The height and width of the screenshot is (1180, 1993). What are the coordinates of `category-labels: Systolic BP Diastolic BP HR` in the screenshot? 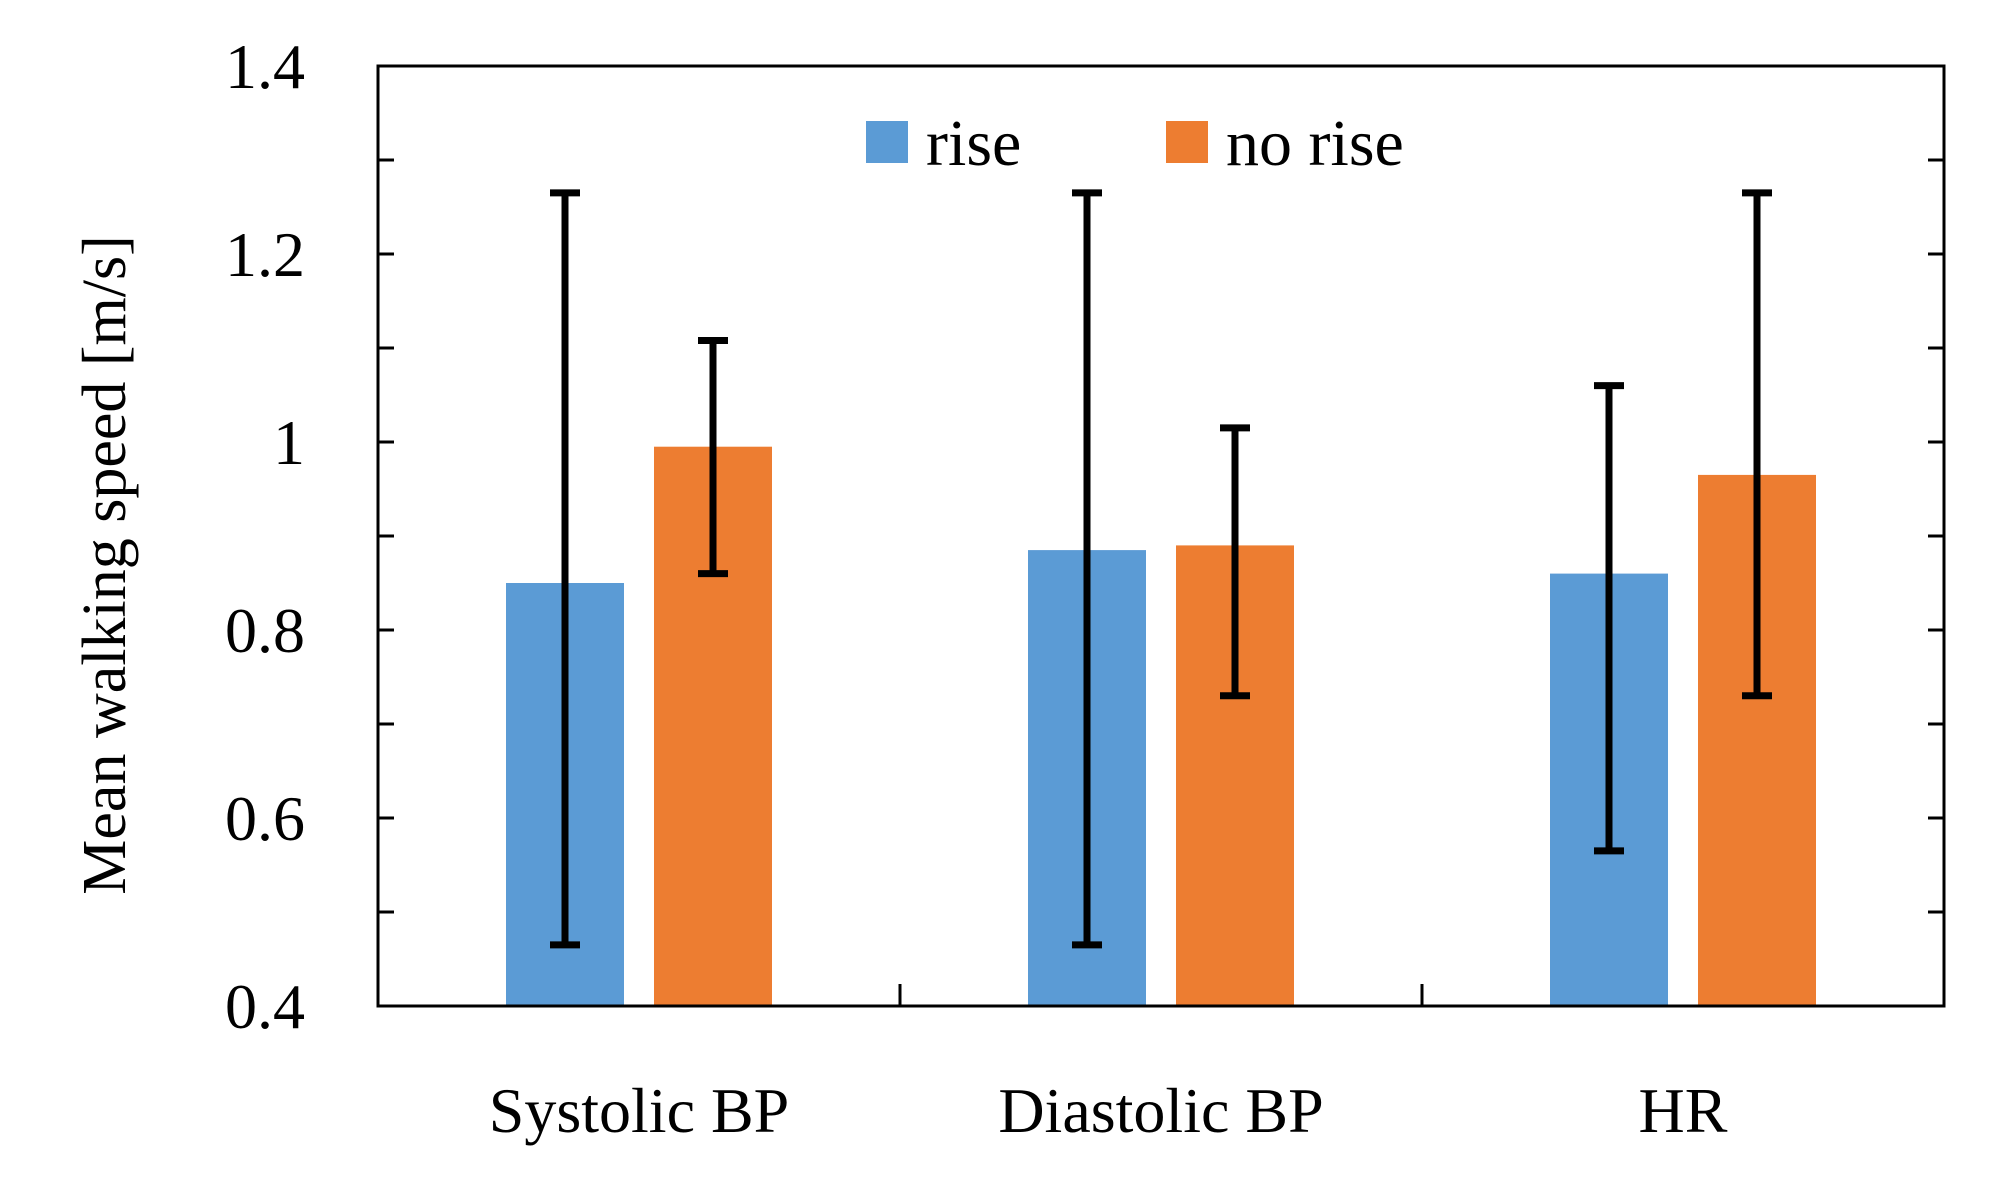 It's located at (1108, 1110).